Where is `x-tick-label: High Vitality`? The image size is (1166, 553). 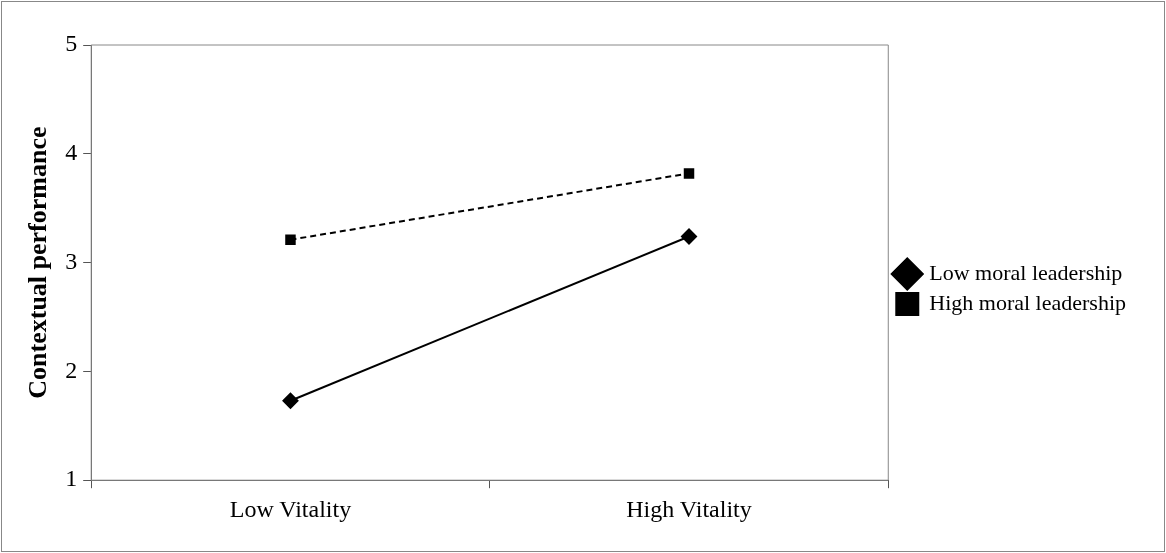 x-tick-label: High Vitality is located at coordinates (689, 508).